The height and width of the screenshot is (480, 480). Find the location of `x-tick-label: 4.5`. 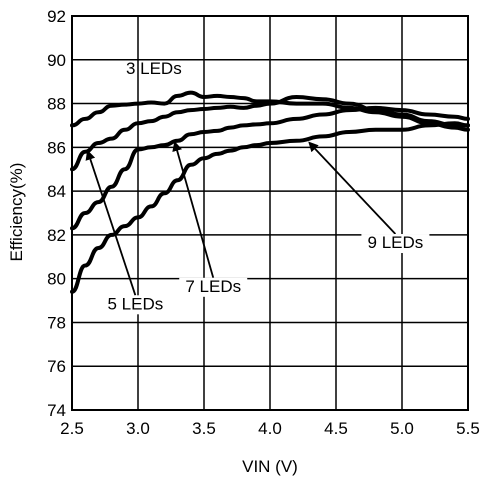

x-tick-label: 4.5 is located at coordinates (336, 428).